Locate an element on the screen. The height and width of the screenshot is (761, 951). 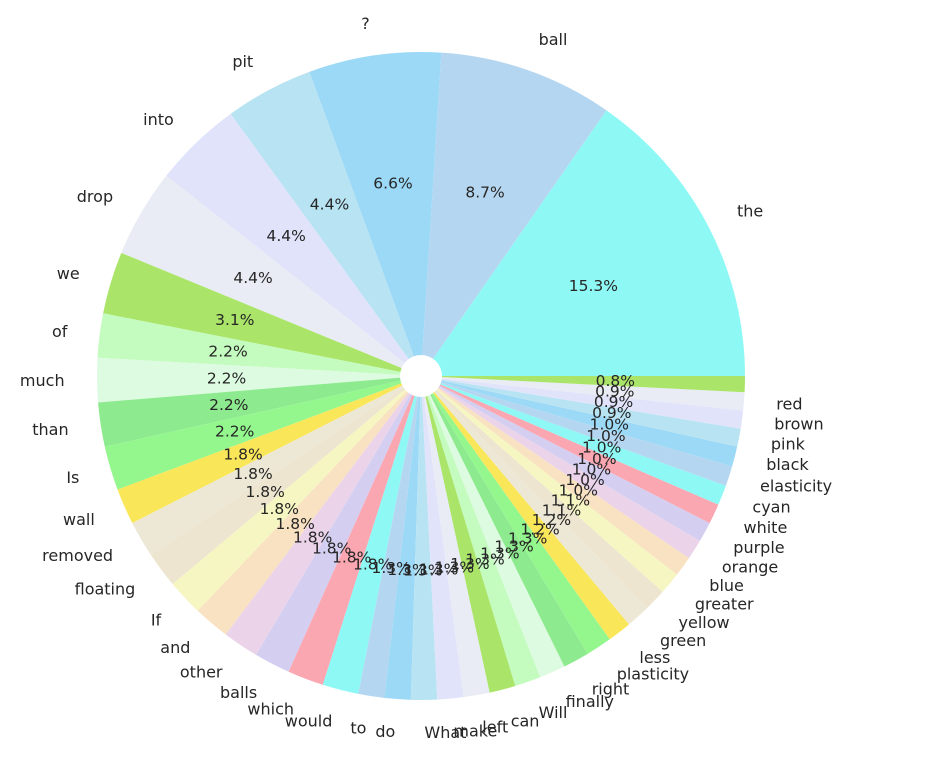
category-label-what-22: What is located at coordinates (445, 732).